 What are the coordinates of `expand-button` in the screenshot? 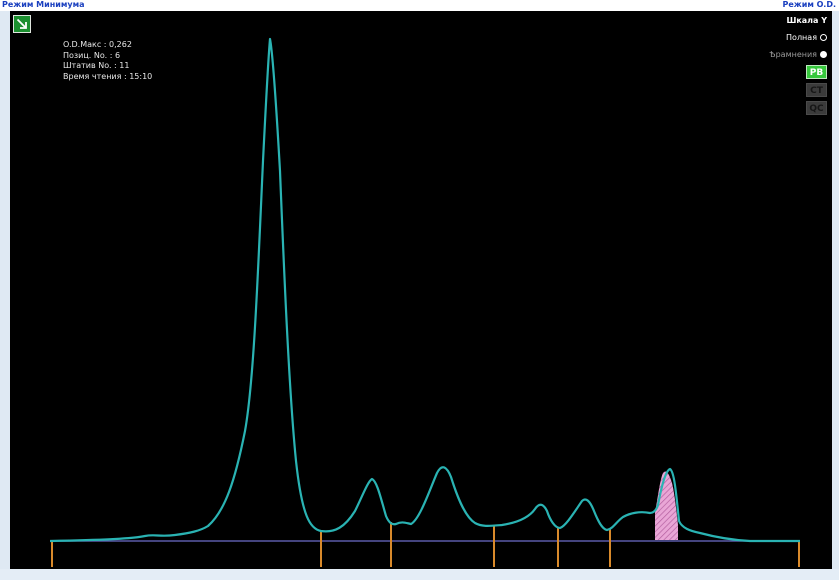 It's located at (22, 24).